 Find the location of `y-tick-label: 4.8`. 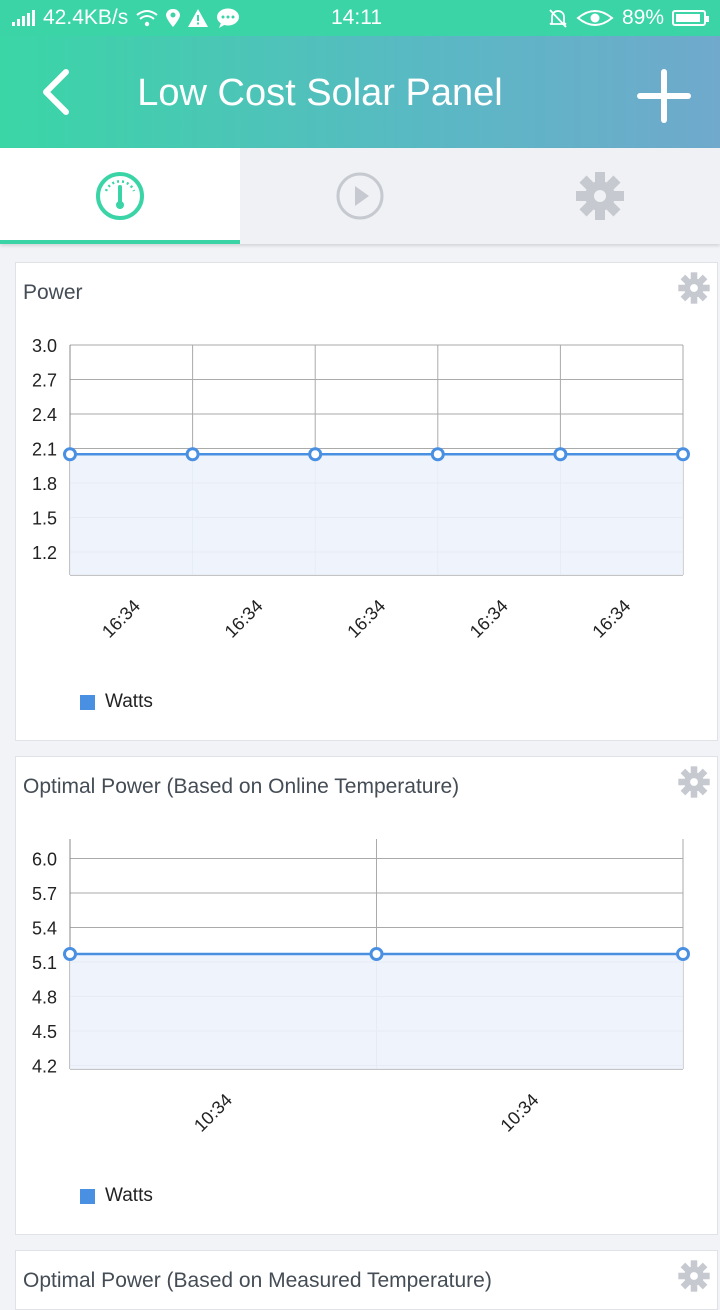

y-tick-label: 4.8 is located at coordinates (44, 998).